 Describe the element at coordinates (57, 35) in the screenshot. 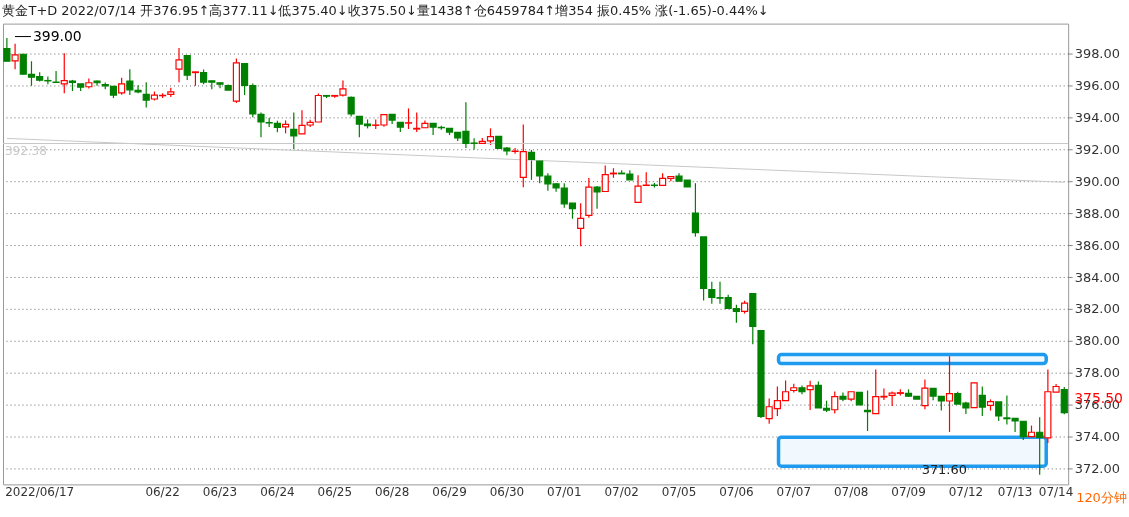

I see `annotation: 399.00` at that location.